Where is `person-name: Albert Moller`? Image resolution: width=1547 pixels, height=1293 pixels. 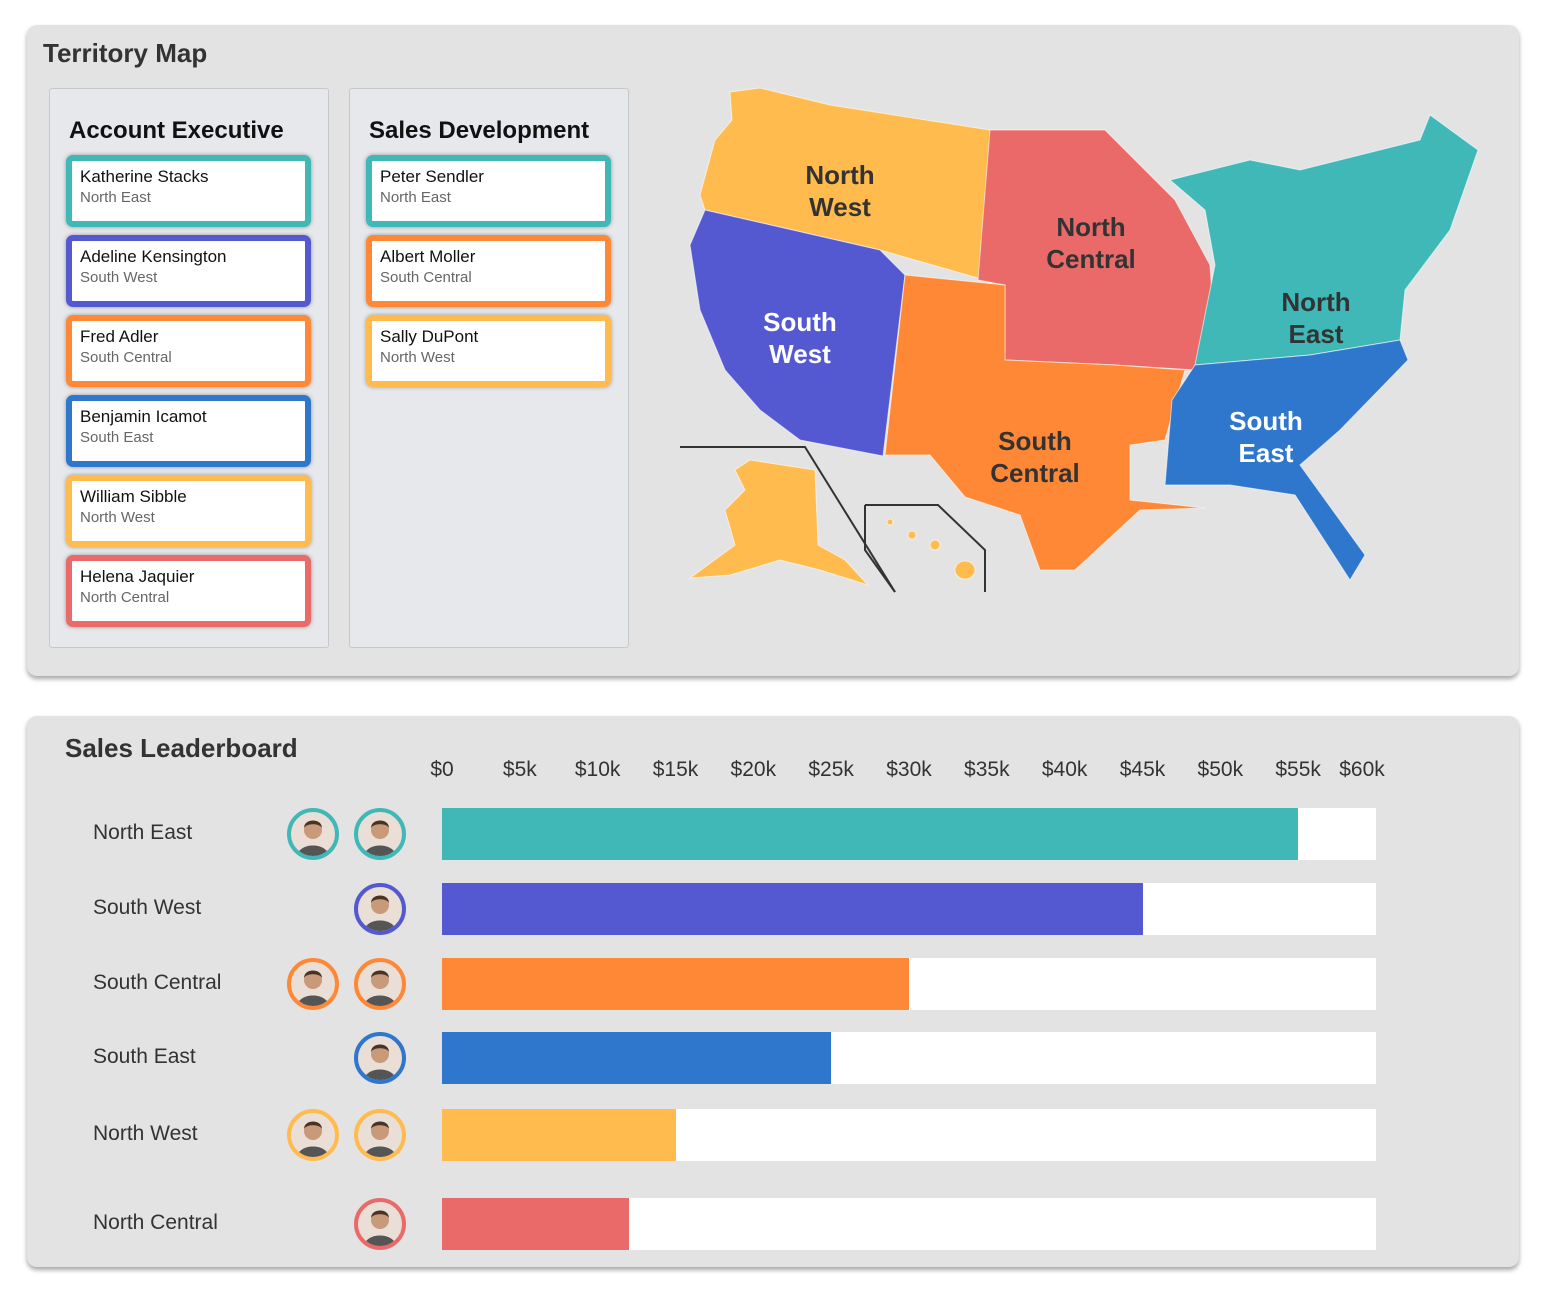 person-name: Albert Moller is located at coordinates (428, 256).